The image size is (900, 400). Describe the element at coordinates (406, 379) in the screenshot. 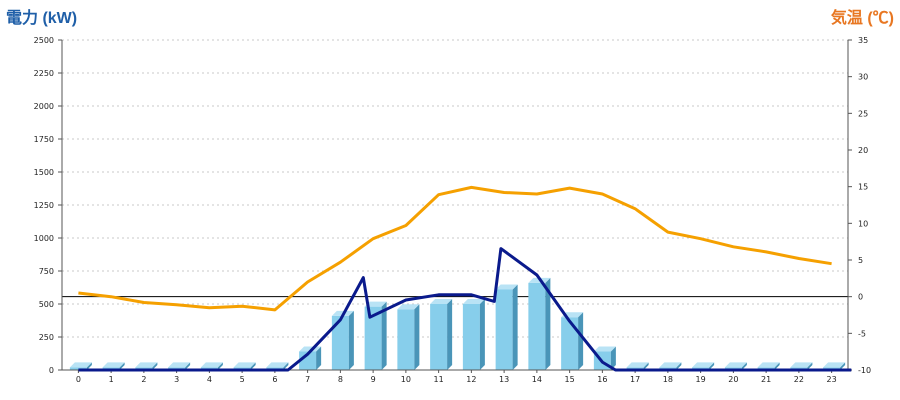

I see `x-tick-label: 10` at that location.